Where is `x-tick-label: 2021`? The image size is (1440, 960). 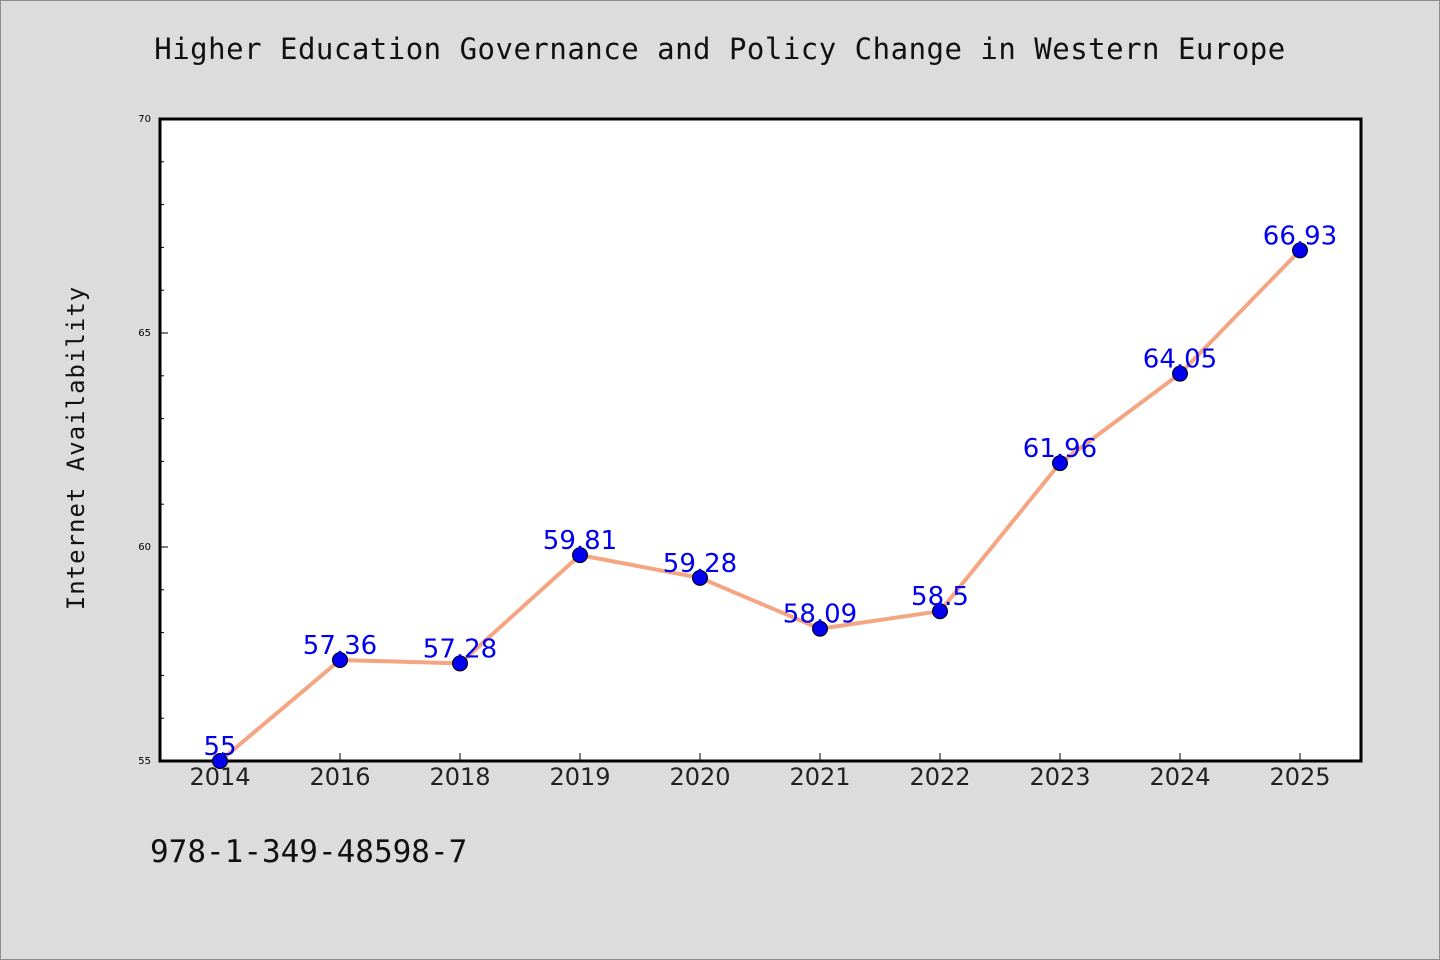
x-tick-label: 2021 is located at coordinates (819, 777).